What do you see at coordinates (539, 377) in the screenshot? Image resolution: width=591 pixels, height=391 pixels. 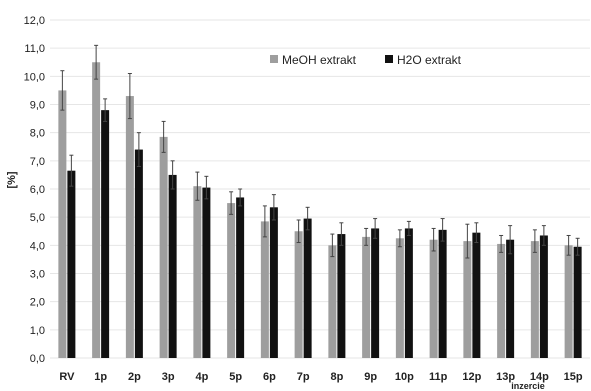 I see `x-tick-label: 14p` at bounding box center [539, 377].